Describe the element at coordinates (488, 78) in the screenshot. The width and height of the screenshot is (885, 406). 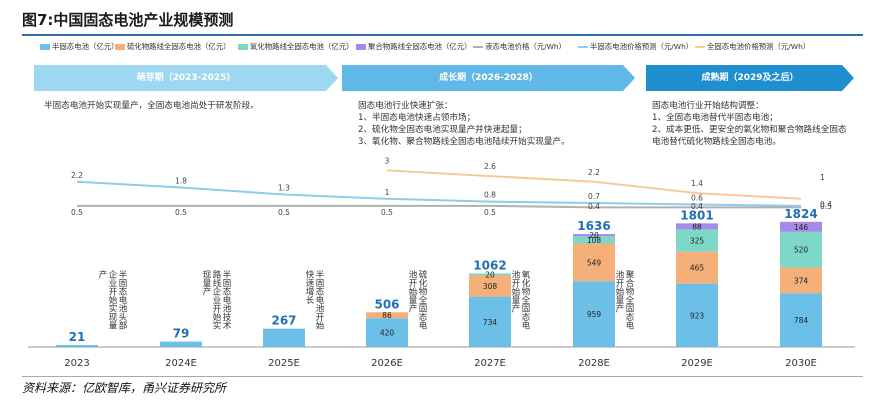
I see `phase-banner: 成长期（2026-2028）` at that location.